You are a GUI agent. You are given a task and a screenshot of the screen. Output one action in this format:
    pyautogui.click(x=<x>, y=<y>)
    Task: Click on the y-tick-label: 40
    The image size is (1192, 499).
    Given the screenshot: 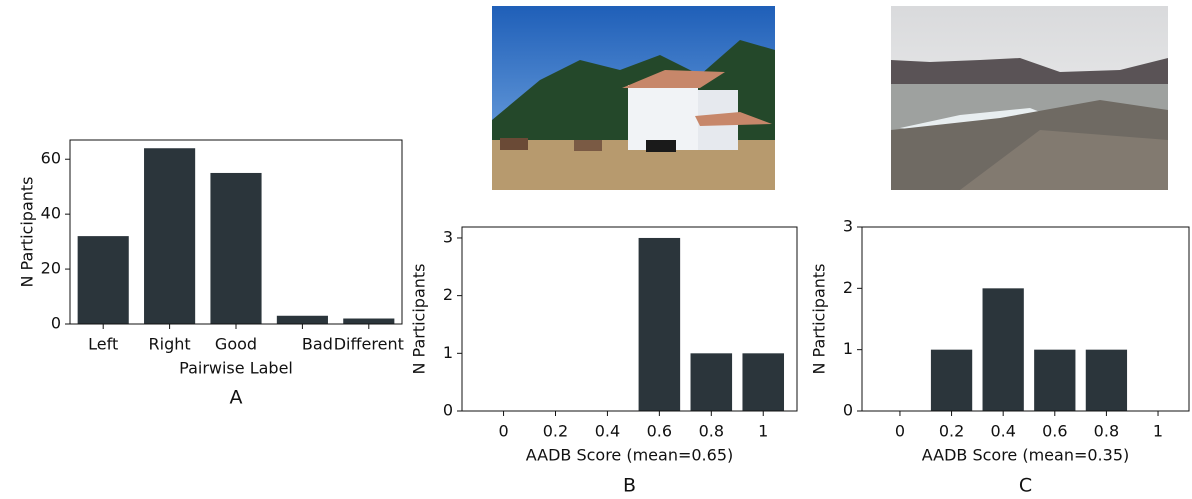 What is the action you would take?
    pyautogui.click(x=51, y=213)
    